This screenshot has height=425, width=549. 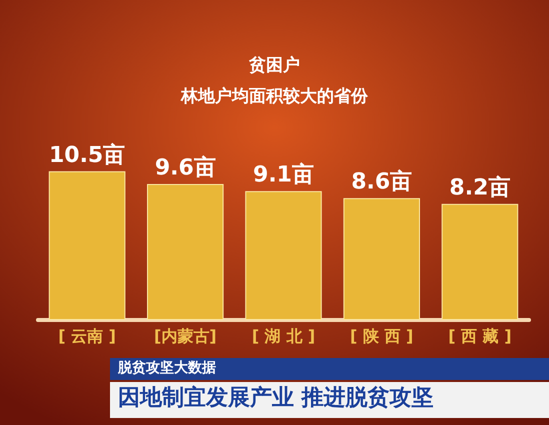 I want to click on x-tick-label: [内蒙古], so click(x=185, y=336).